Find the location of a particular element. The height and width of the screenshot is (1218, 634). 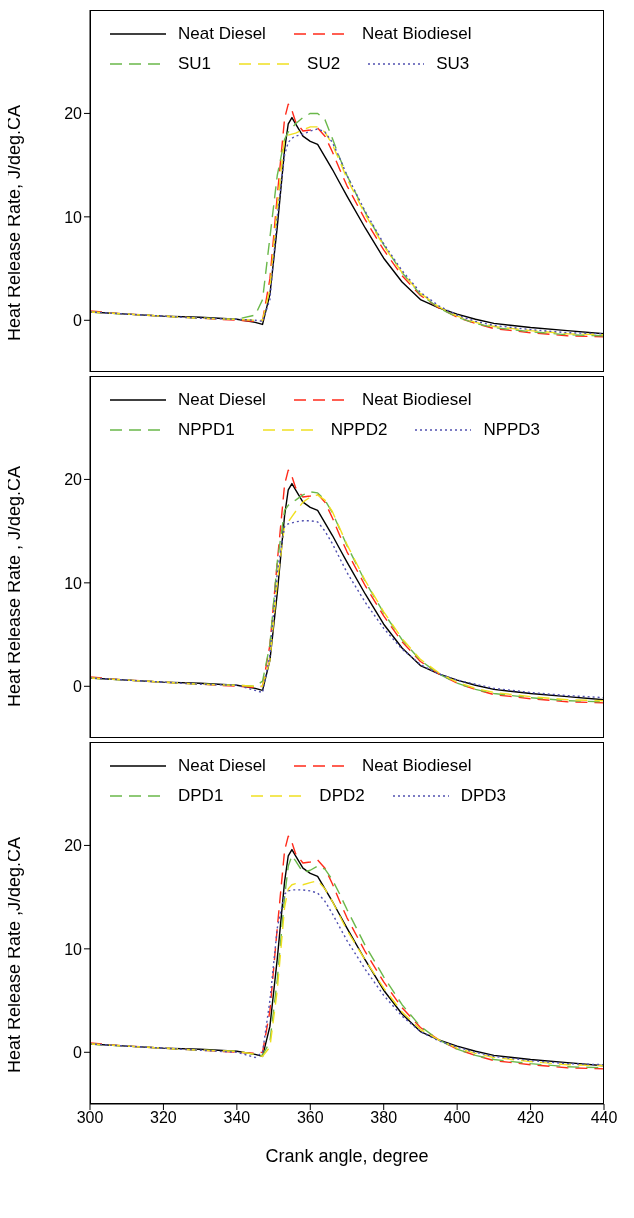

x-tick-label: 320 is located at coordinates (163, 1118).